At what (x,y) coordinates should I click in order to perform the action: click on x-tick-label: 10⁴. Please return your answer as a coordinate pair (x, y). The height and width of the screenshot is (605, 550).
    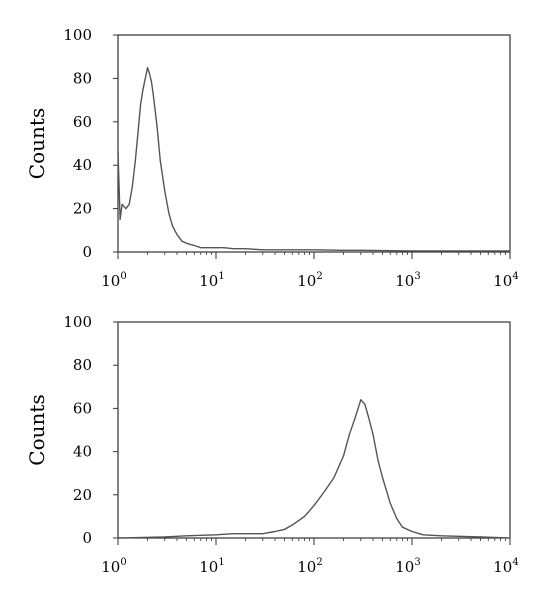
    Looking at the image, I should click on (505, 566).